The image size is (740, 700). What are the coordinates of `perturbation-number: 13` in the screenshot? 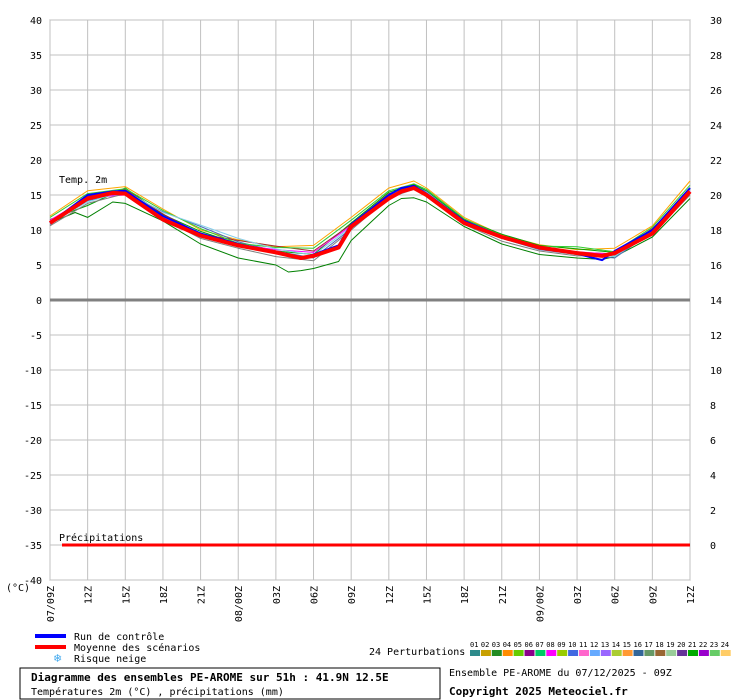 It's located at (605, 645).